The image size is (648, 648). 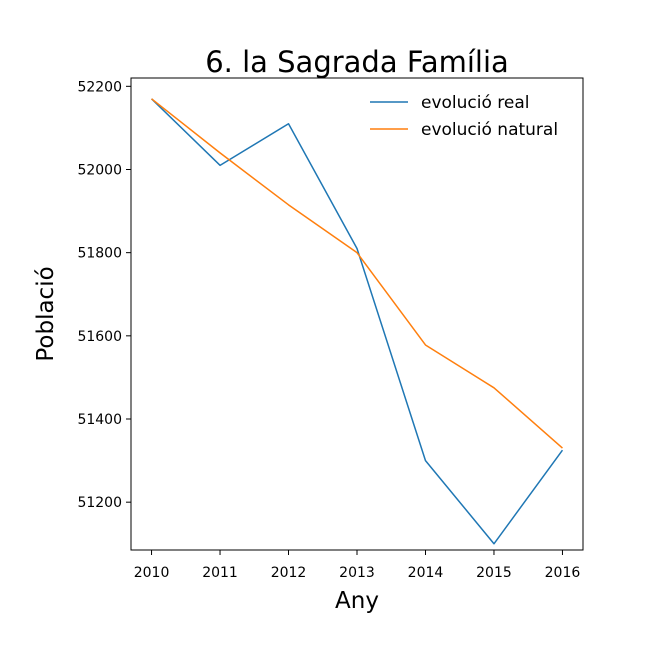 What do you see at coordinates (220, 573) in the screenshot?
I see `x-tick-label: 2011` at bounding box center [220, 573].